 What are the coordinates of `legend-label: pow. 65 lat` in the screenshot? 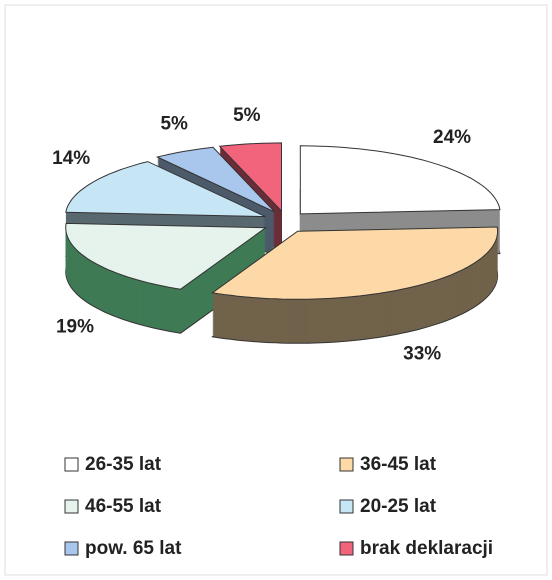 It's located at (133, 548).